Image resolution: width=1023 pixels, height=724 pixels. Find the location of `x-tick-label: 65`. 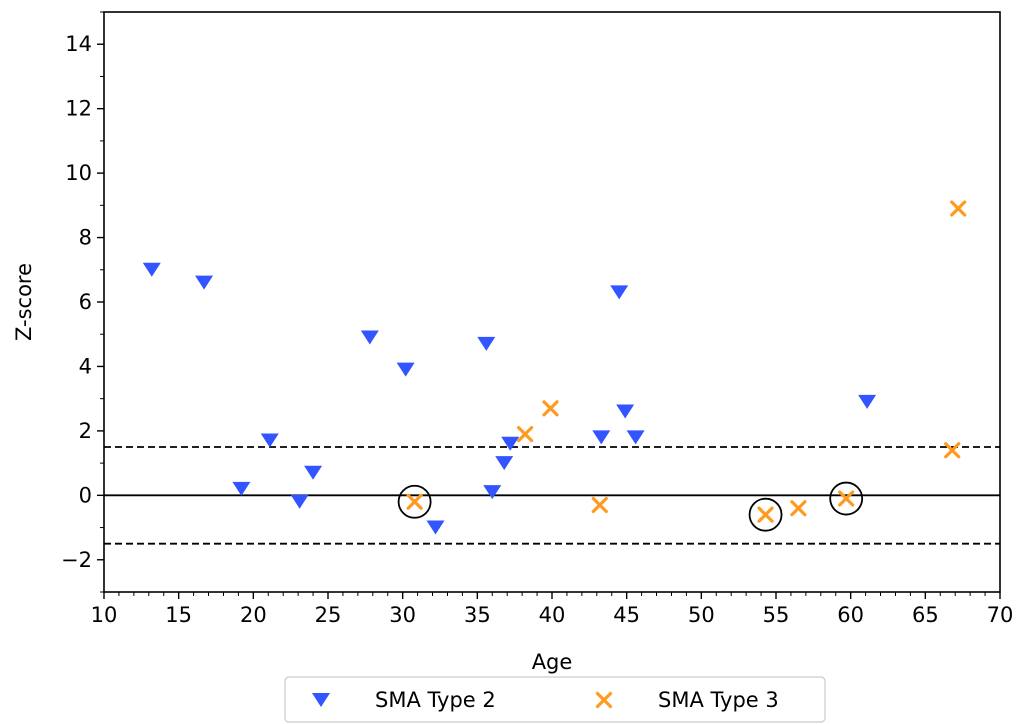

x-tick-label: 65 is located at coordinates (925, 615).